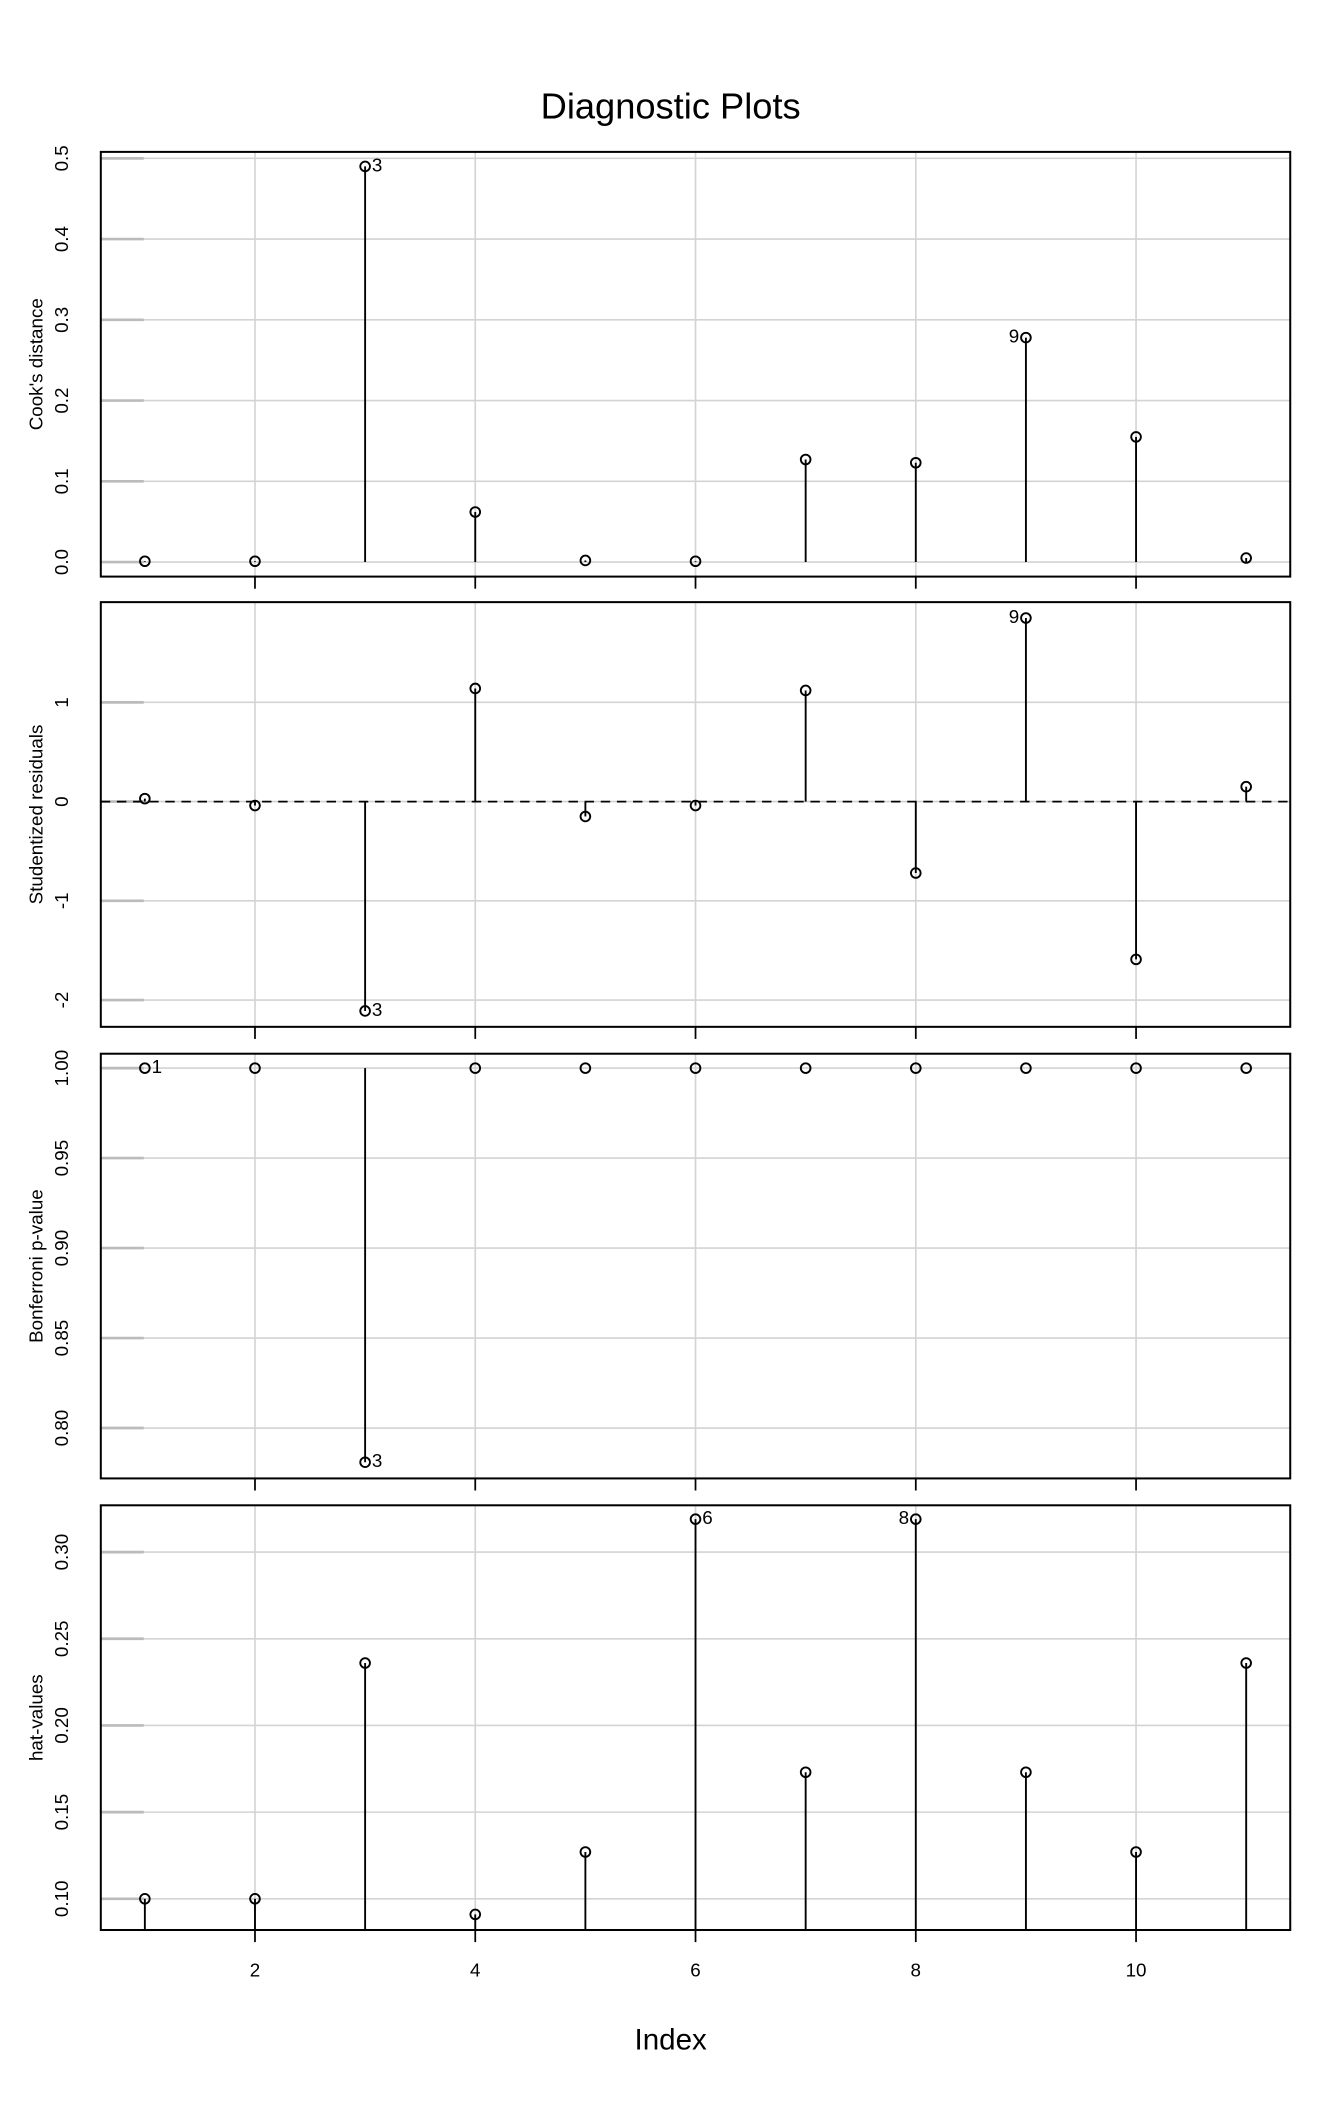  I want to click on y-tick-label: 0.2, so click(61, 401).